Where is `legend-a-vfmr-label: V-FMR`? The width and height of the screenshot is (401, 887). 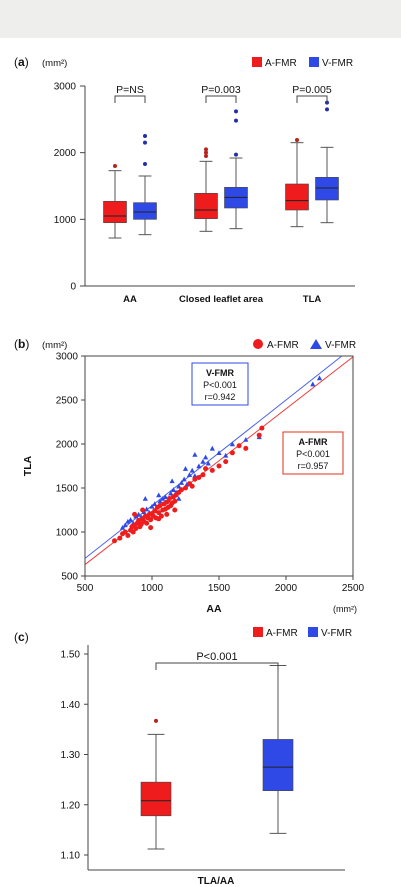 legend-a-vfmr-label: V-FMR is located at coordinates (337, 63).